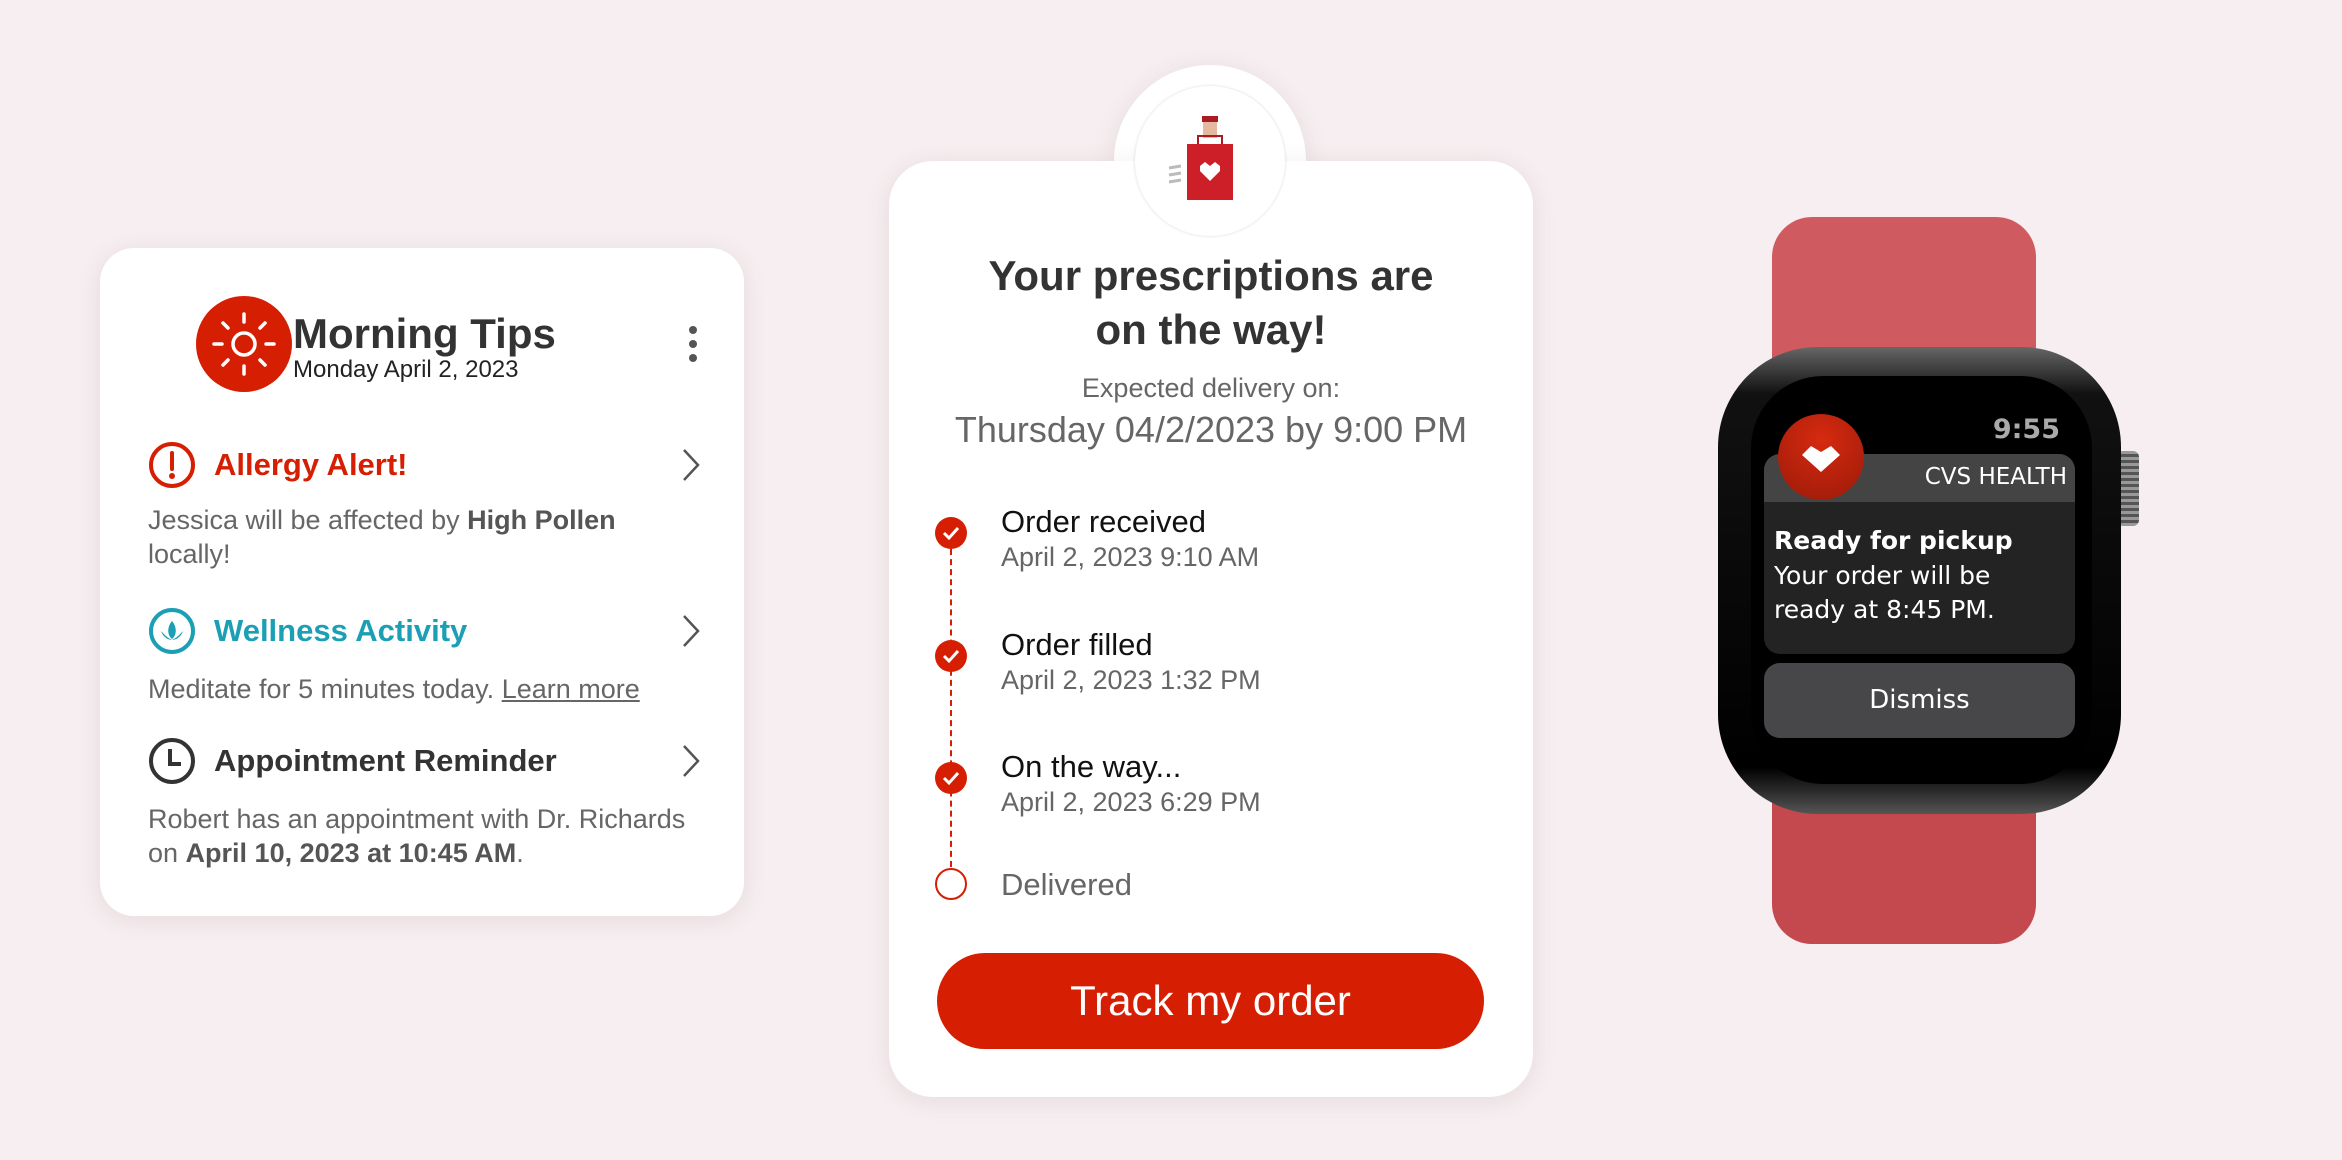 The height and width of the screenshot is (1160, 2342). Describe the element at coordinates (172, 761) in the screenshot. I see `clock-icon` at that location.